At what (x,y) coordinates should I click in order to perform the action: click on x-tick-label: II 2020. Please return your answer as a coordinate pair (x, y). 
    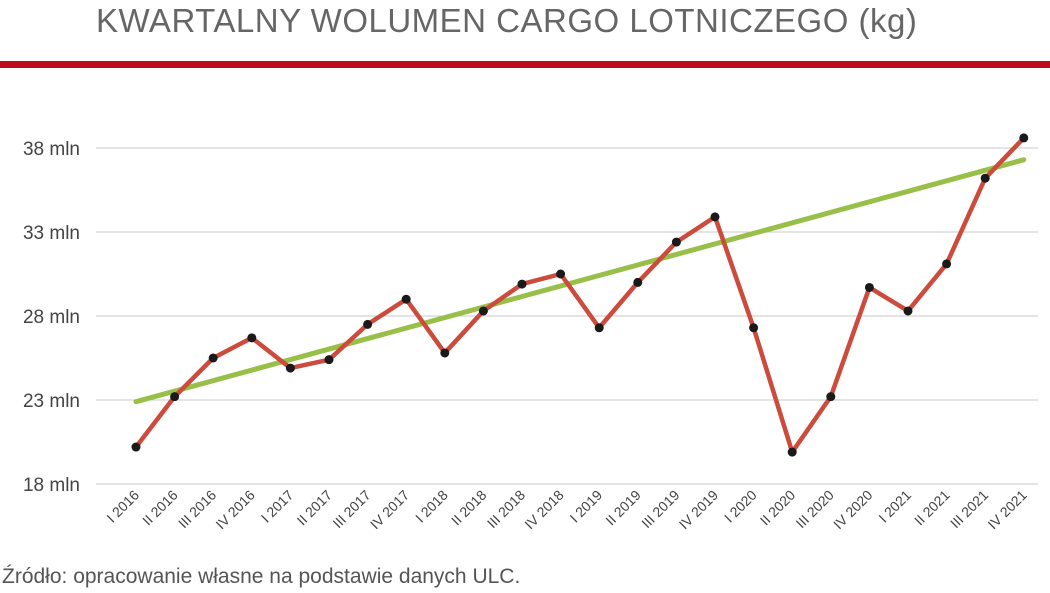
    Looking at the image, I should click on (778, 508).